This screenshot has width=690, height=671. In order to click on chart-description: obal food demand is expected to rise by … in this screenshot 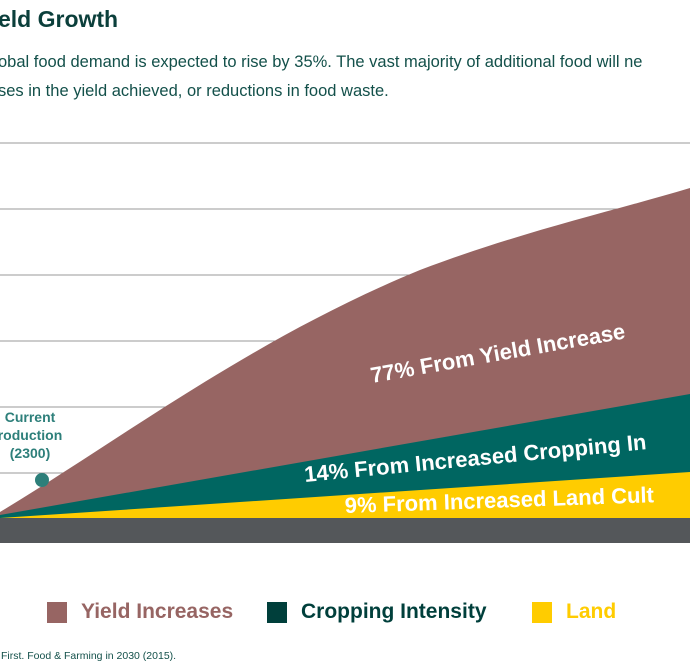, I will do `click(321, 77)`.